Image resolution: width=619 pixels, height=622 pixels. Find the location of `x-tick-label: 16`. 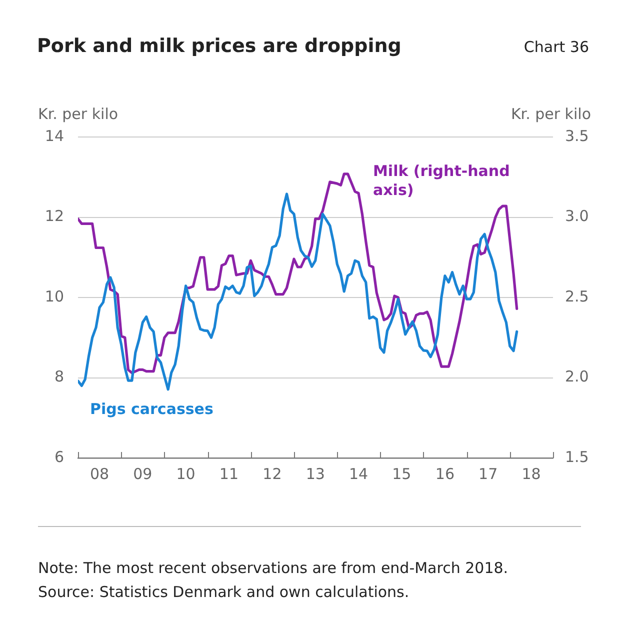

x-tick-label: 16 is located at coordinates (444, 473).